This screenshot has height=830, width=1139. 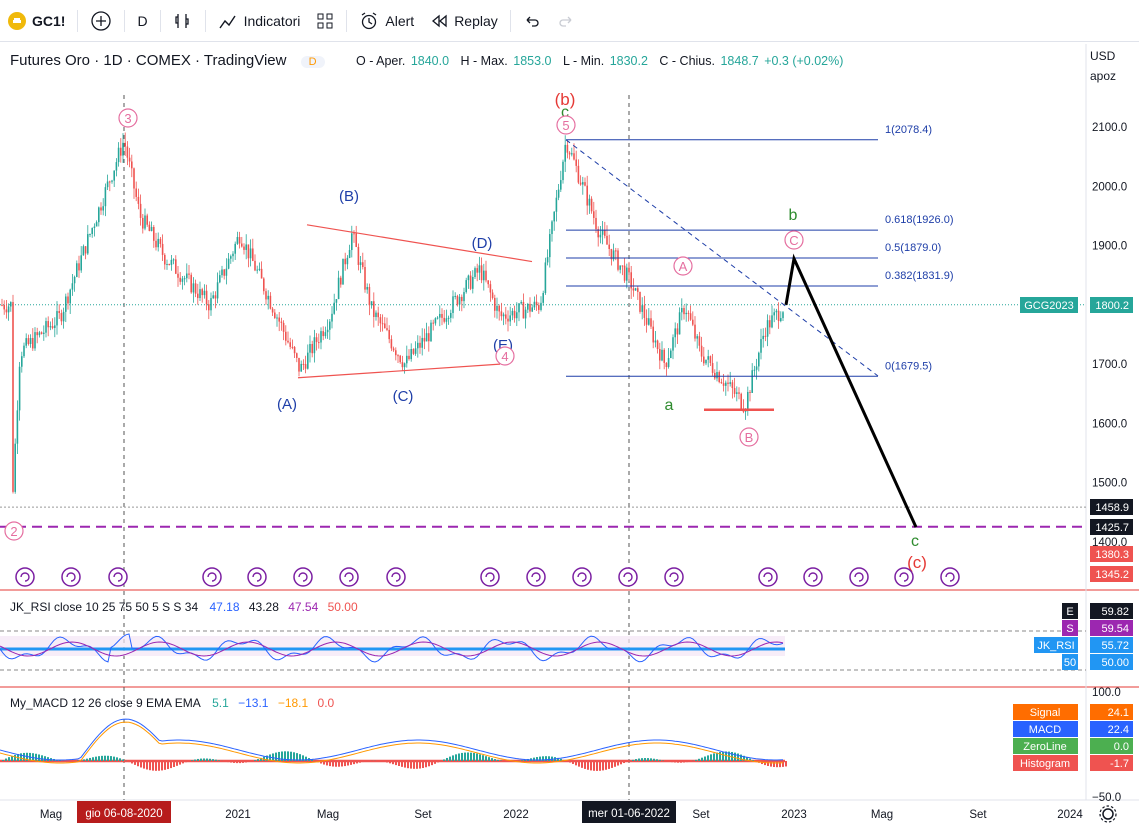 What do you see at coordinates (36, 21) in the screenshot?
I see `symbol-button: GC1!` at bounding box center [36, 21].